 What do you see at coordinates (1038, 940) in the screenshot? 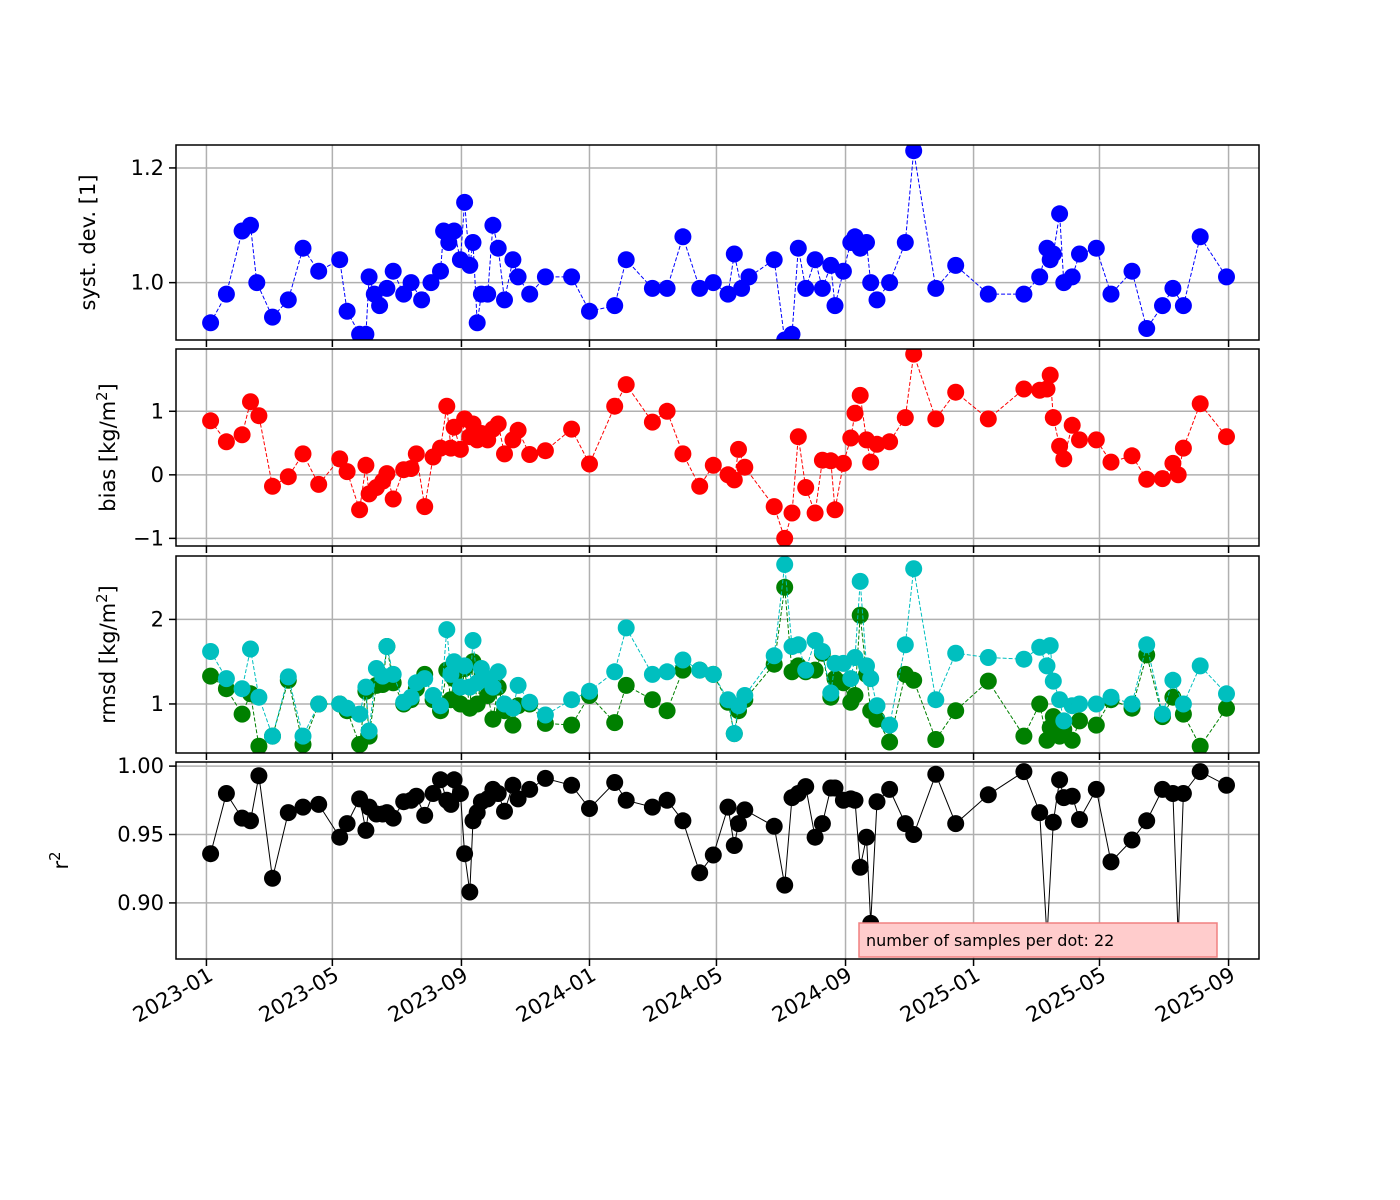
I see `samples-annotation: number of samples per dot: 22` at bounding box center [1038, 940].